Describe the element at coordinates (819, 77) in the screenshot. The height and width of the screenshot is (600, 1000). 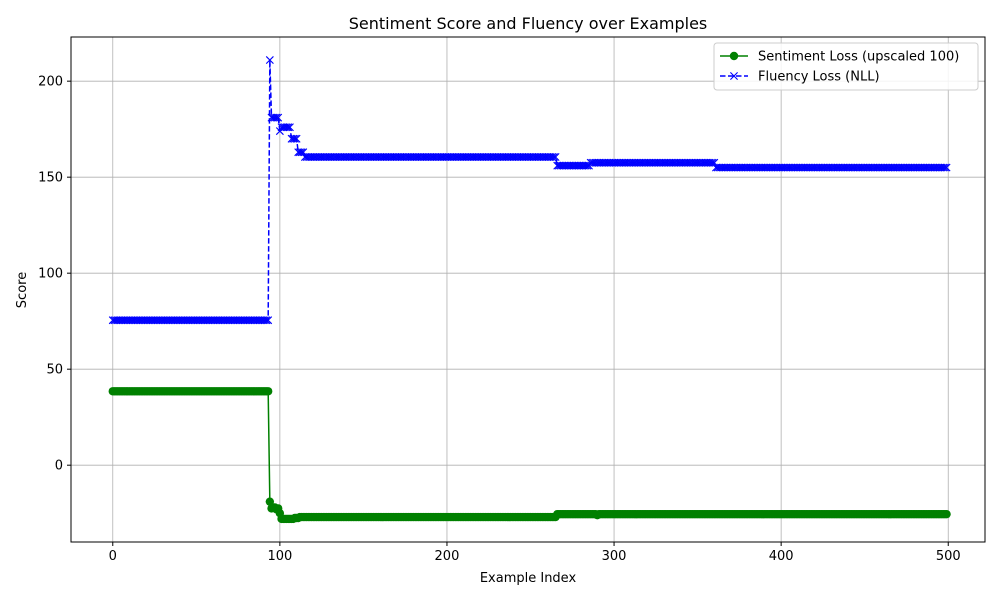
I see `legend-label: Fluency Loss (NLL)` at that location.